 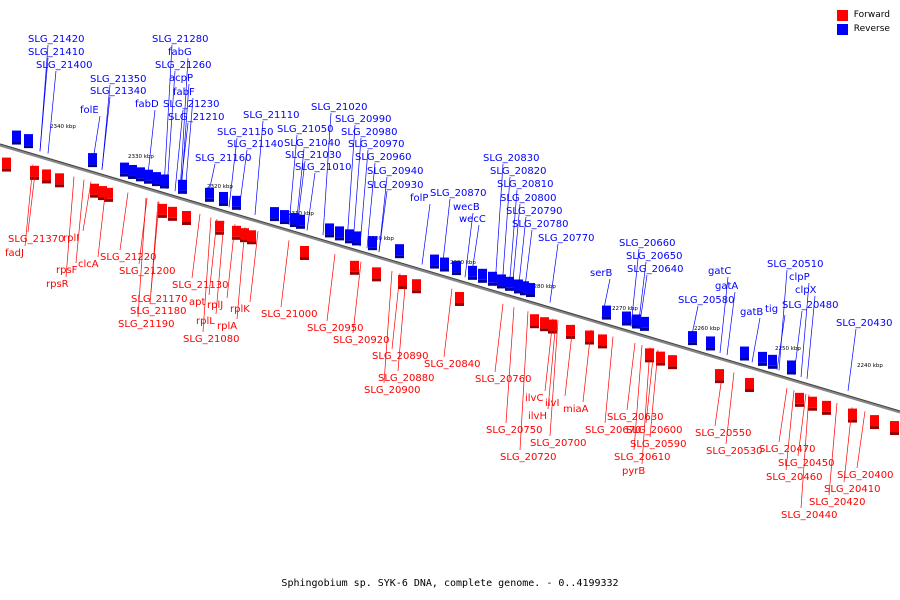 I want to click on tick-label: 2240 kbp, so click(x=870, y=366).